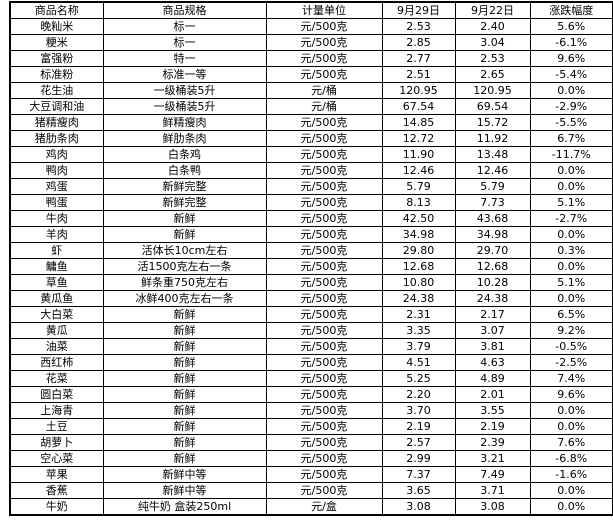 The height and width of the screenshot is (520, 613). What do you see at coordinates (571, 58) in the screenshot?
I see `change-percent-cell: 9.6%` at bounding box center [571, 58].